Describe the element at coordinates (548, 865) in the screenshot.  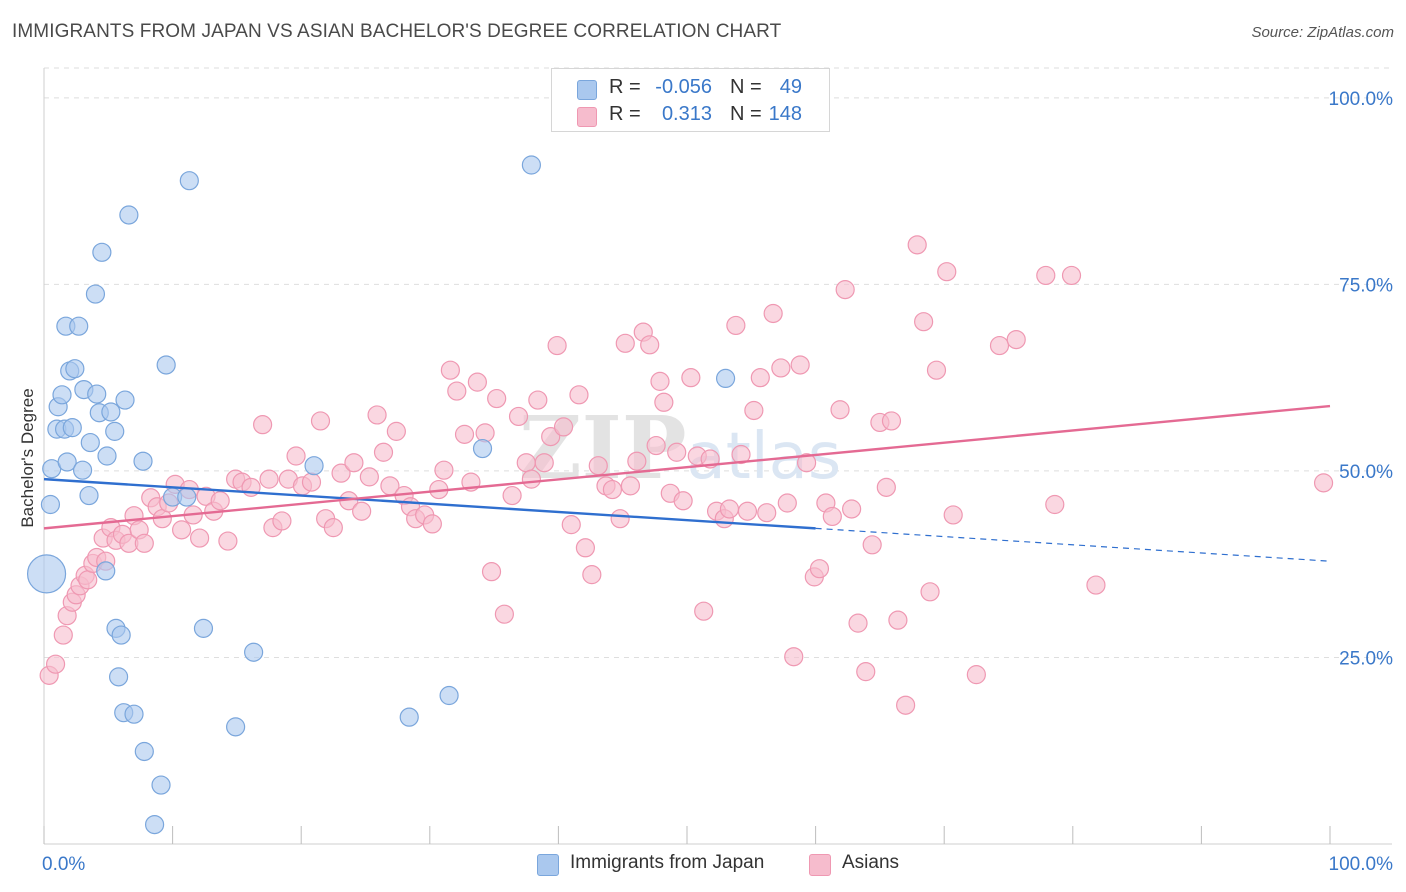
I see `japan-swatch-icon` at that location.